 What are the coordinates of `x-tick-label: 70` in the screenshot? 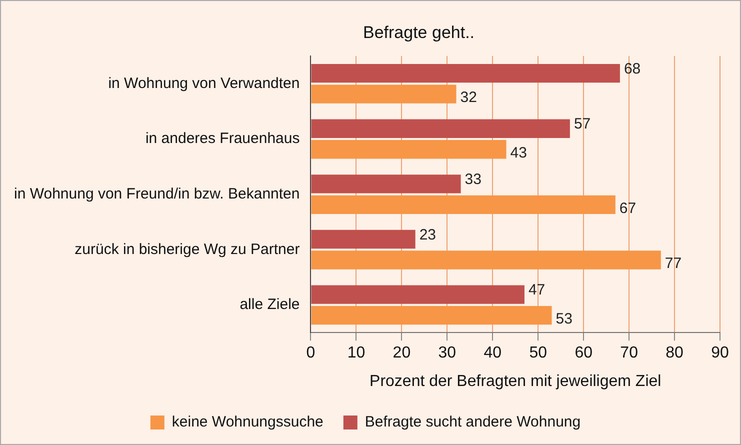 It's located at (629, 353).